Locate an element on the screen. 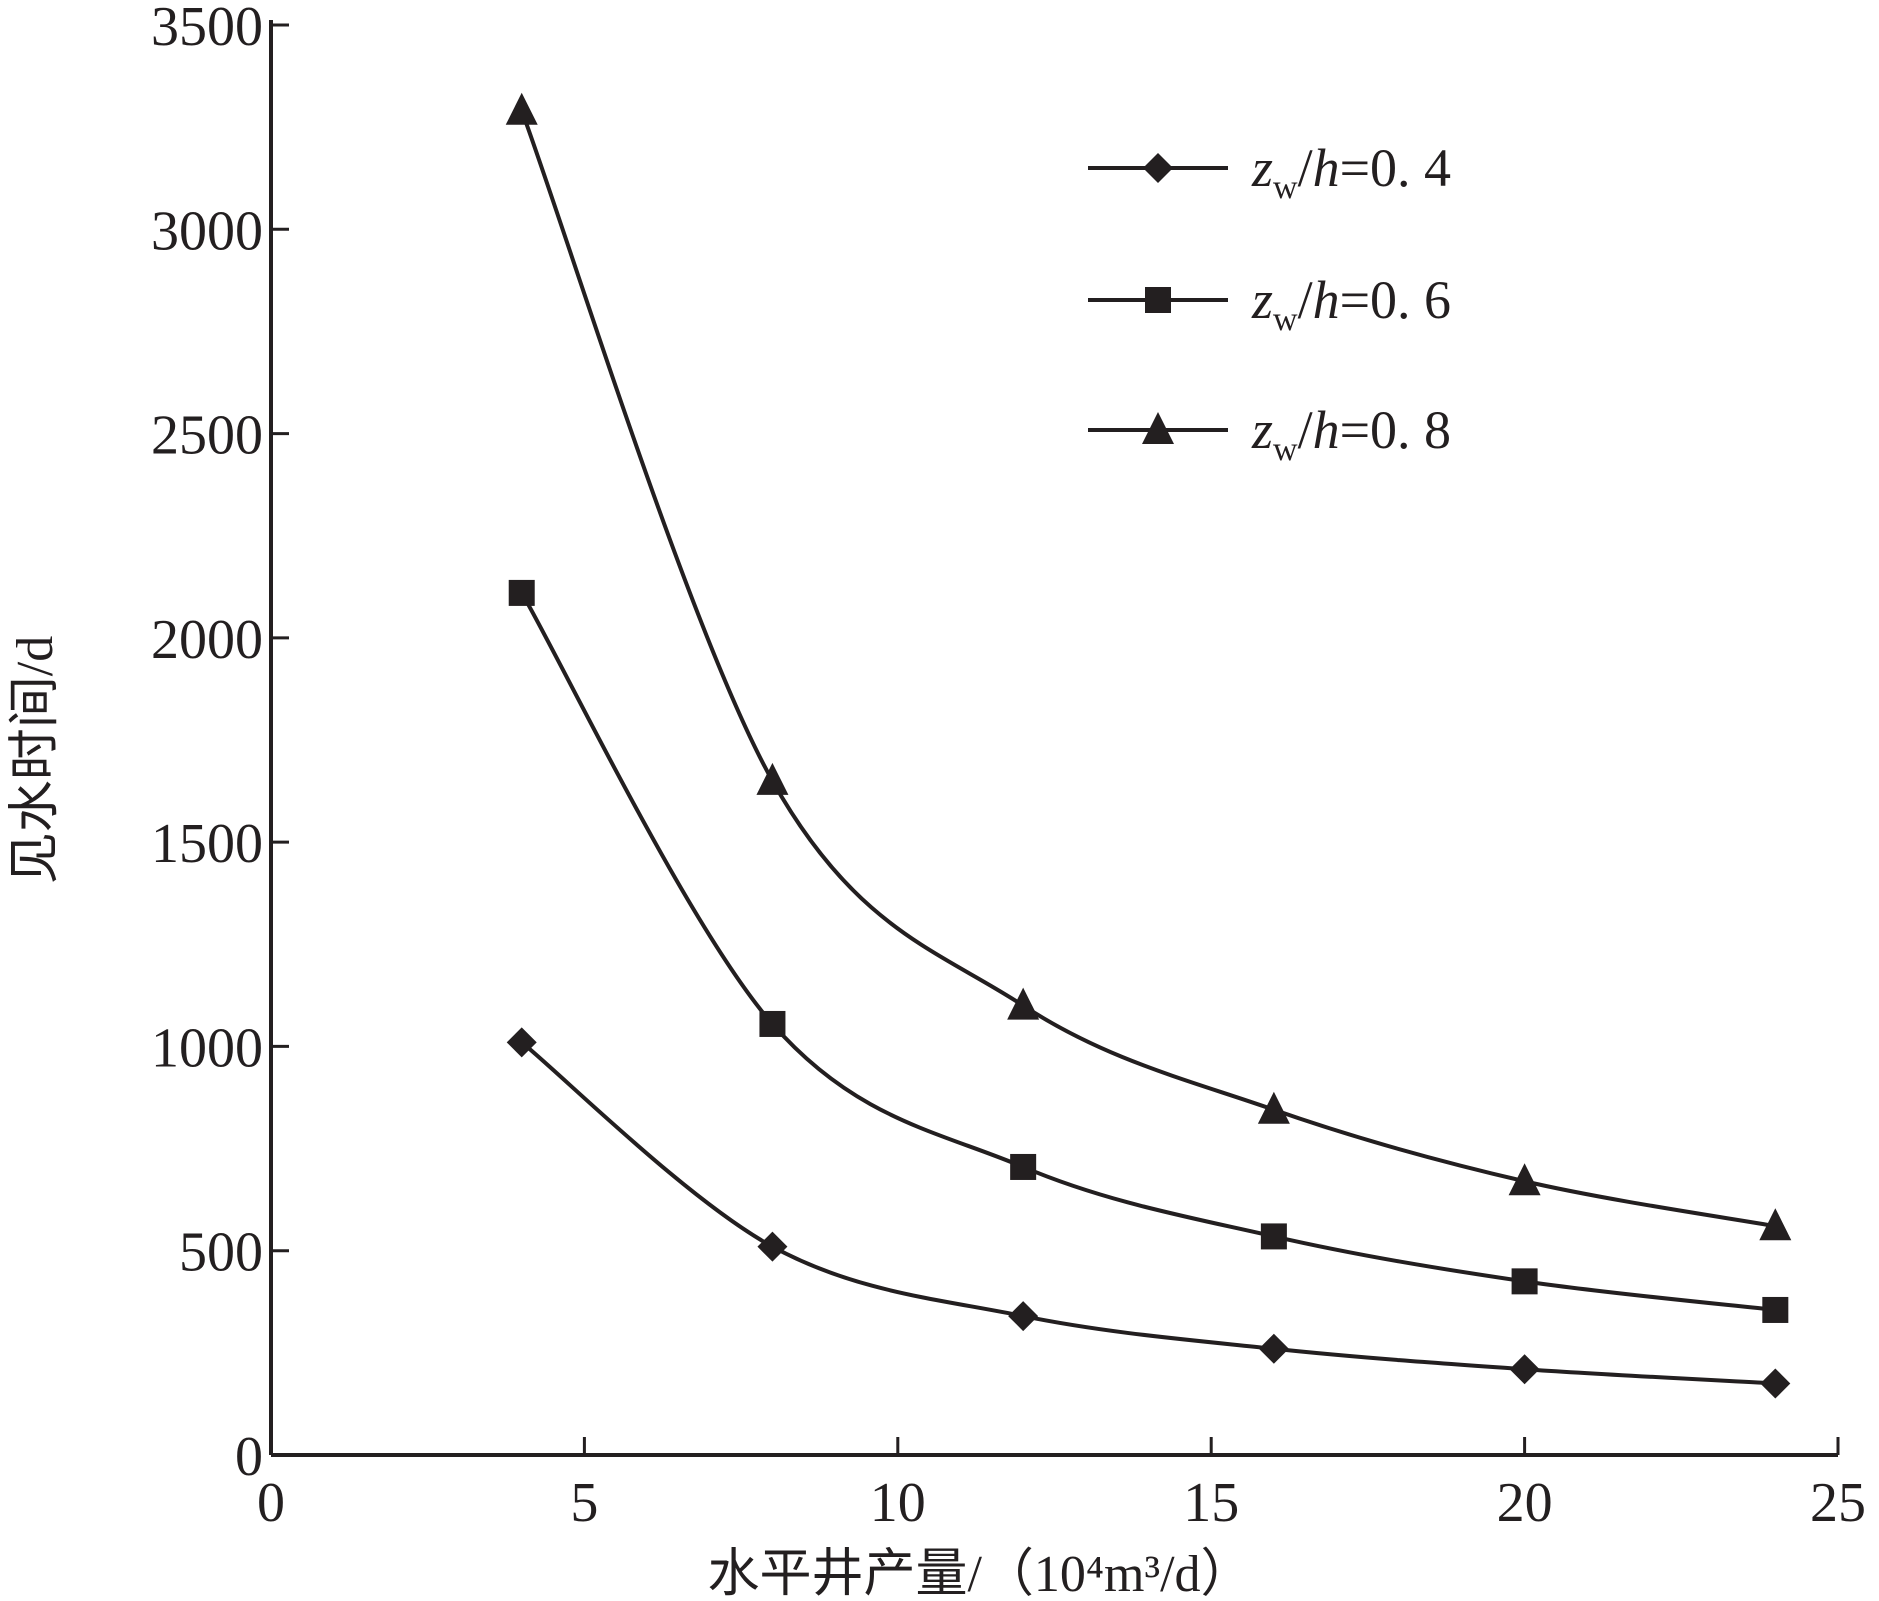 This screenshot has height=1601, width=1879. x-axis-title: 水平井产量/（10⁴m³/d） is located at coordinates (979, 1573).